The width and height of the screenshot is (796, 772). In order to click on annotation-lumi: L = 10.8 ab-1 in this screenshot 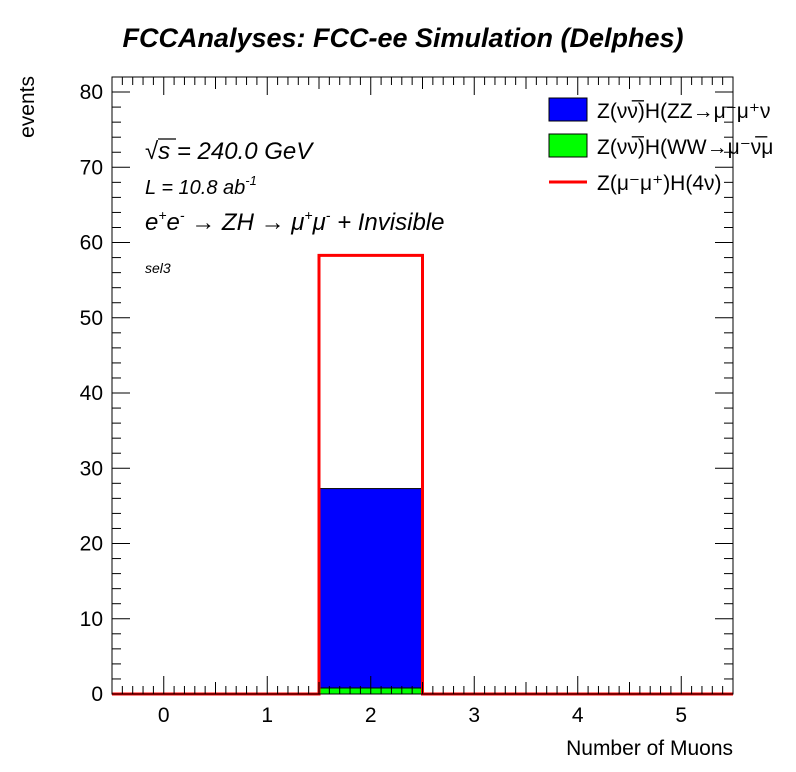, I will do `click(201, 186)`.